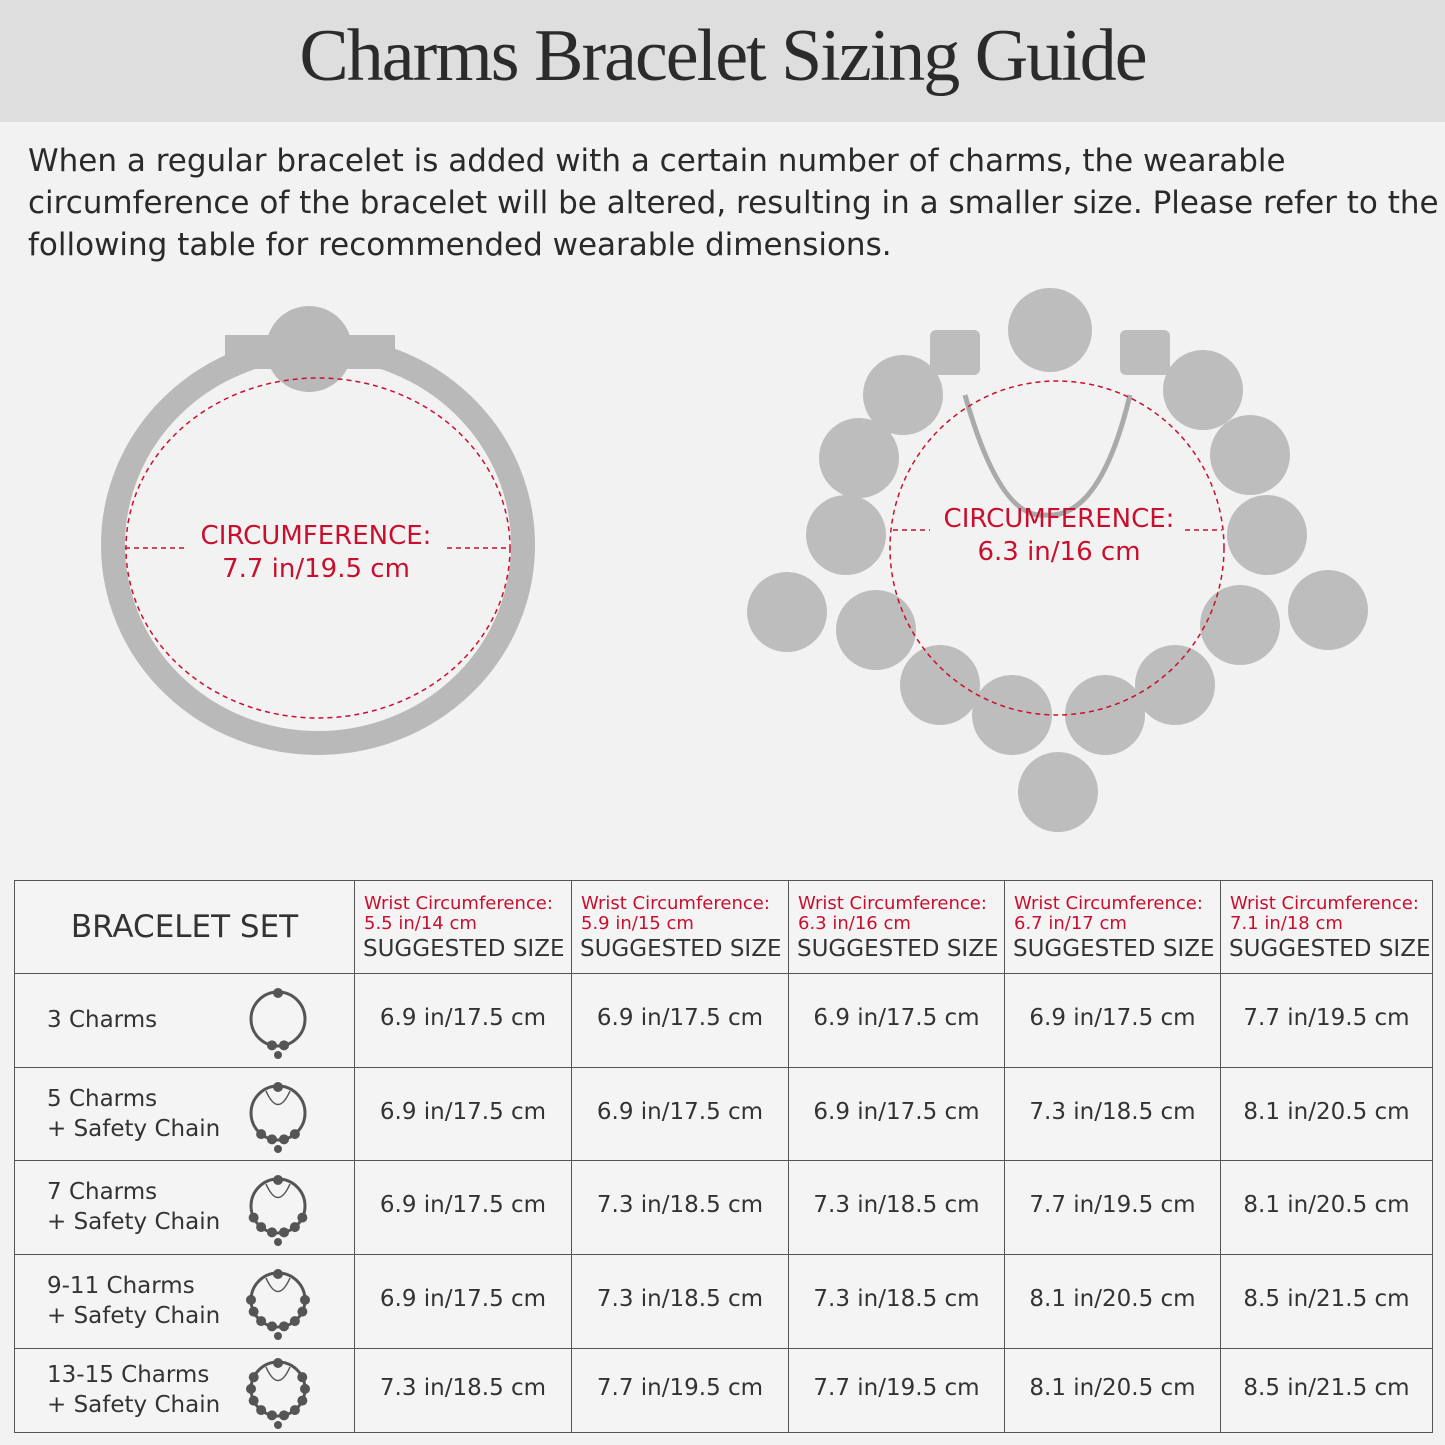 The width and height of the screenshot is (1445, 1445). What do you see at coordinates (854, 923) in the screenshot?
I see `wrist-label: 6.3 in/16 cm` at bounding box center [854, 923].